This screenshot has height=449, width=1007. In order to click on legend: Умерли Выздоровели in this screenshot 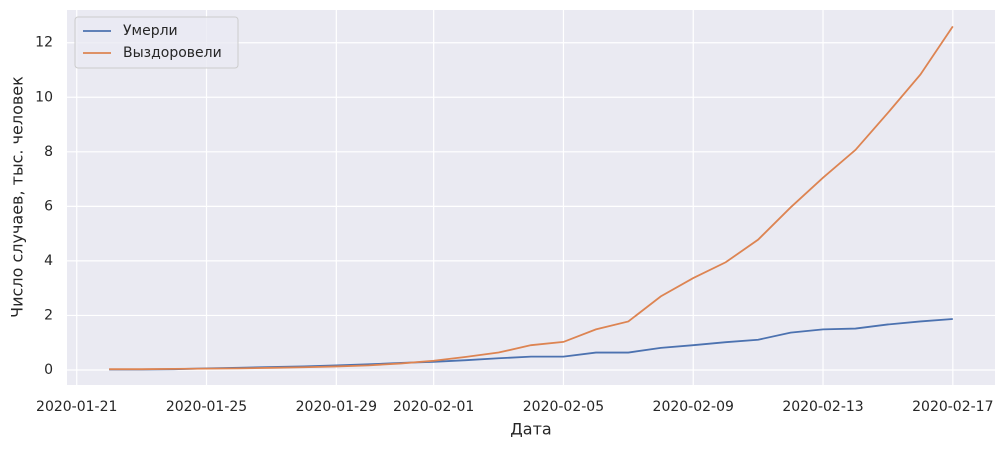, I will do `click(156, 42)`.